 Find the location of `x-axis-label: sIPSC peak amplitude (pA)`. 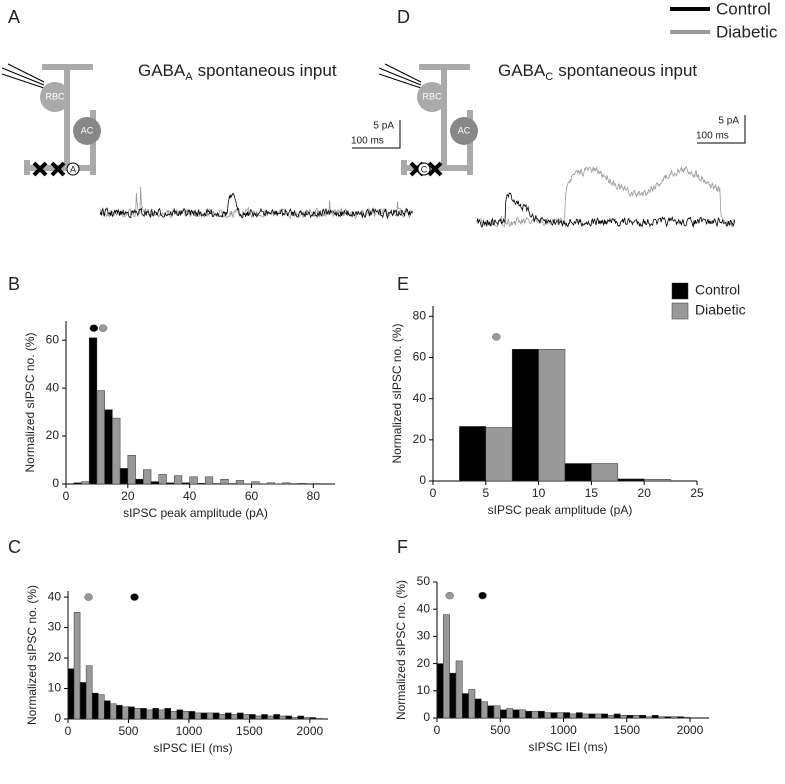

x-axis-label: sIPSC peak amplitude (pA) is located at coordinates (560, 510).